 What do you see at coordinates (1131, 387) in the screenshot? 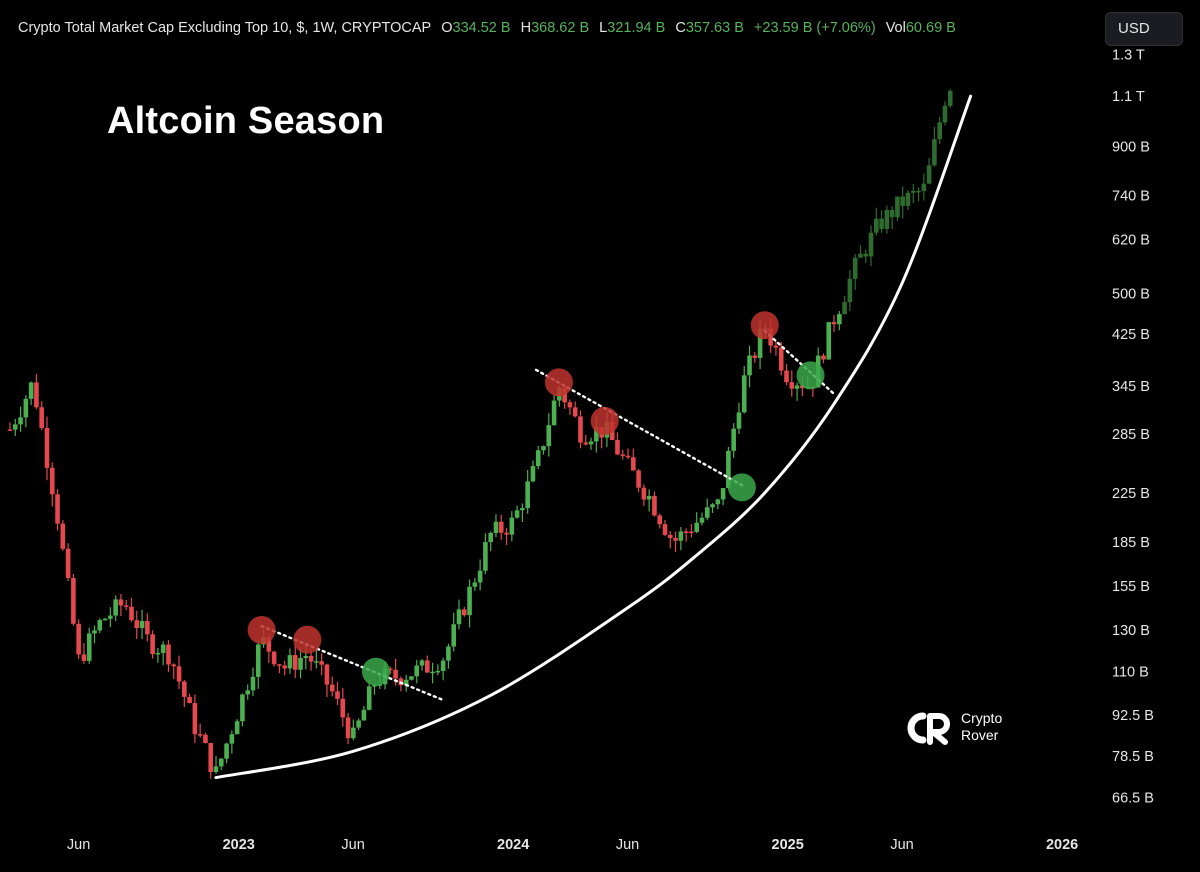
I see `y-tick-label: 345 B` at bounding box center [1131, 387].